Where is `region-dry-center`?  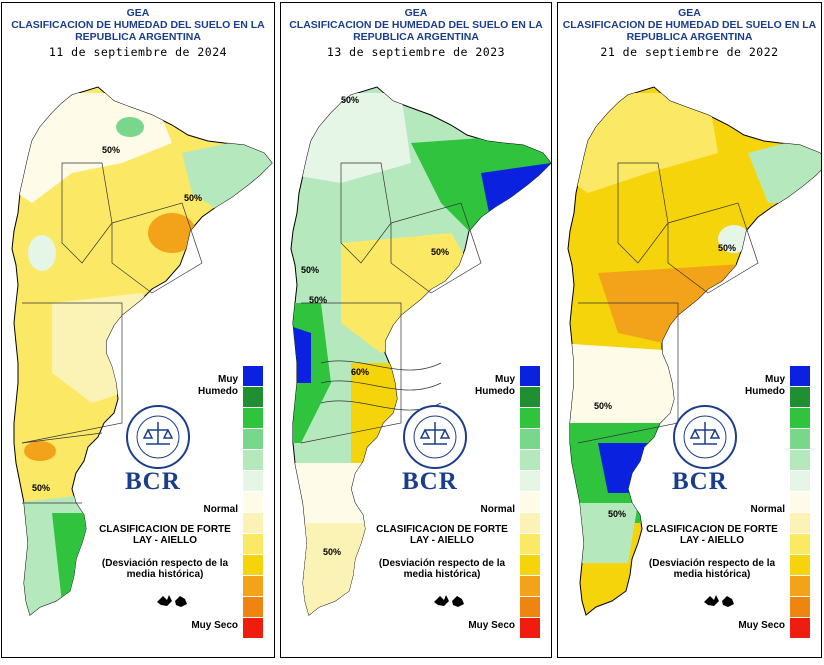 region-dry-center is located at coordinates (411, 293).